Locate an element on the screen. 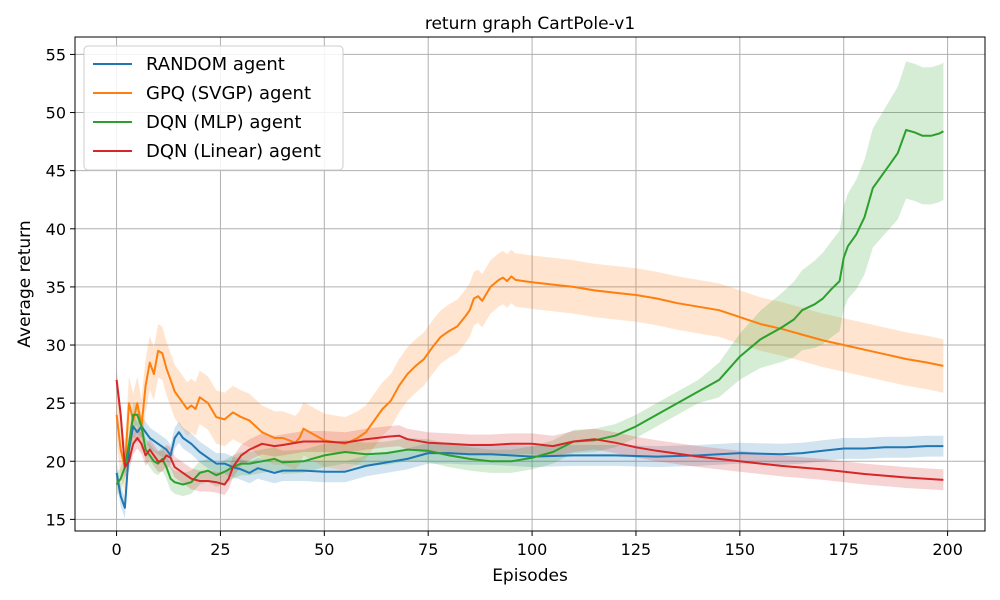  x-tick-label: 175 is located at coordinates (843, 549).